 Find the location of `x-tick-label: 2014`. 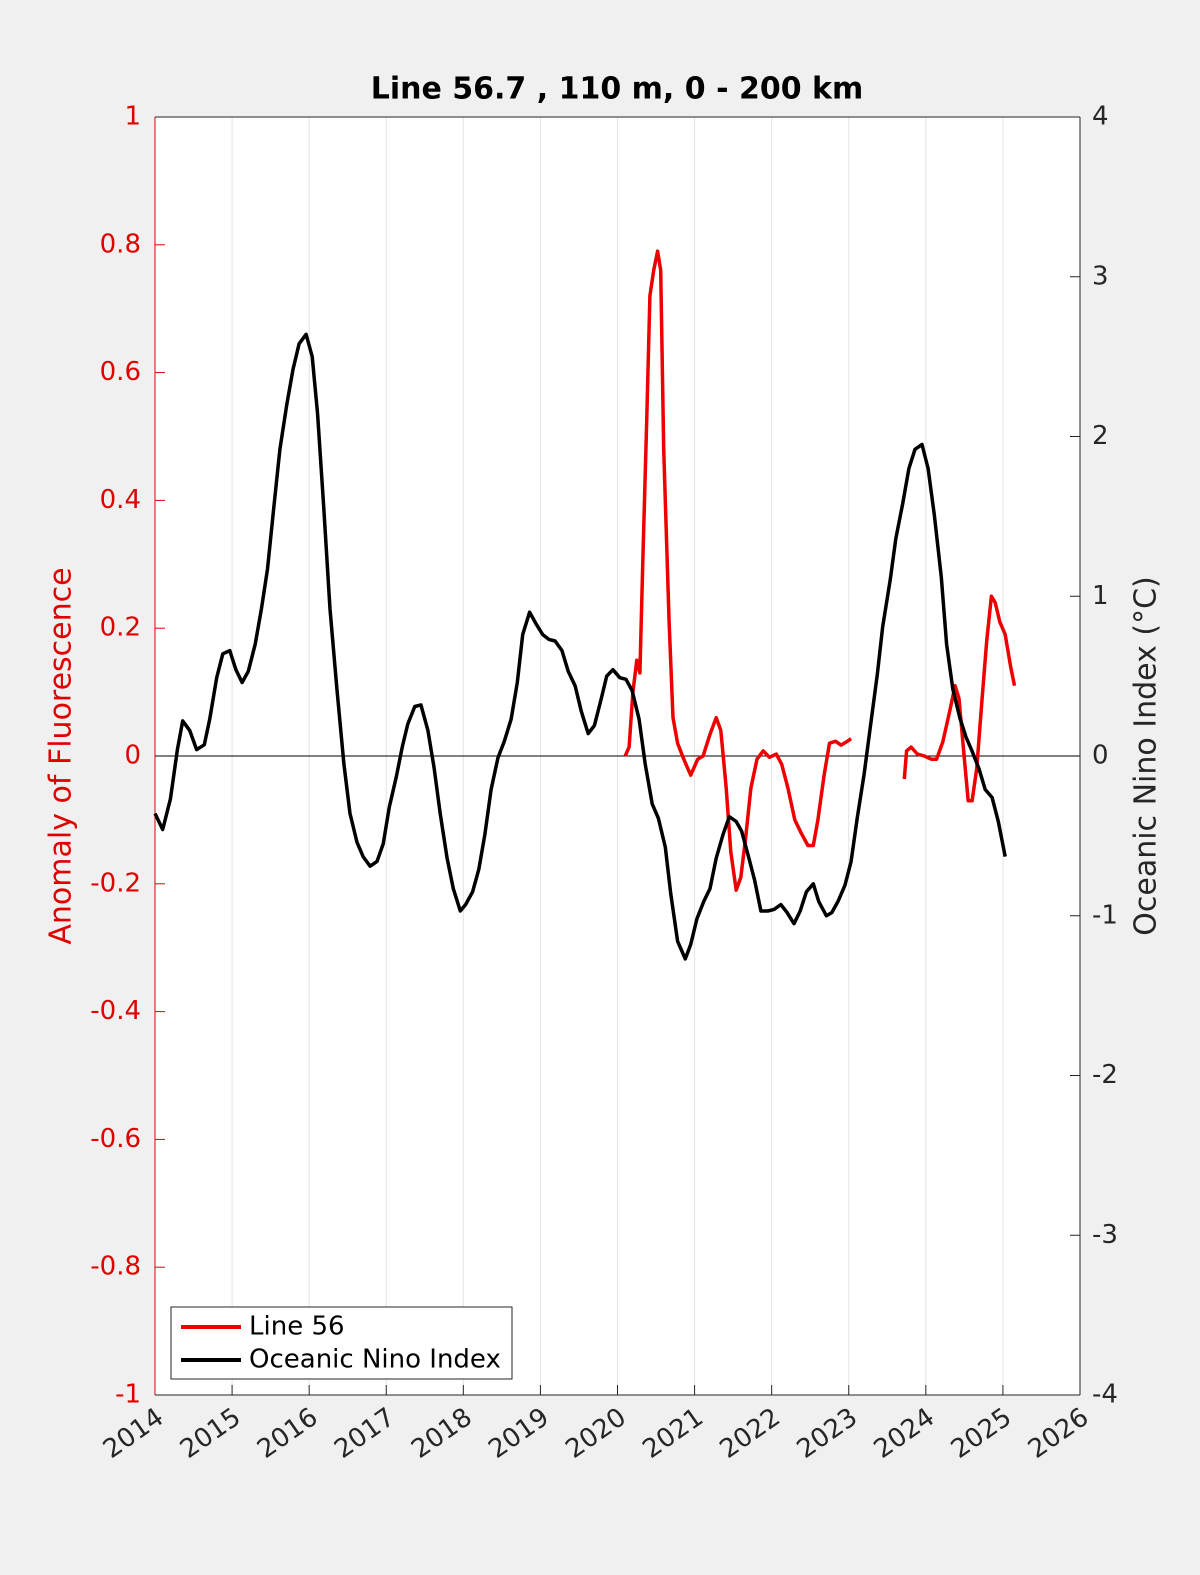

x-tick-label: 2014 is located at coordinates (133, 1433).